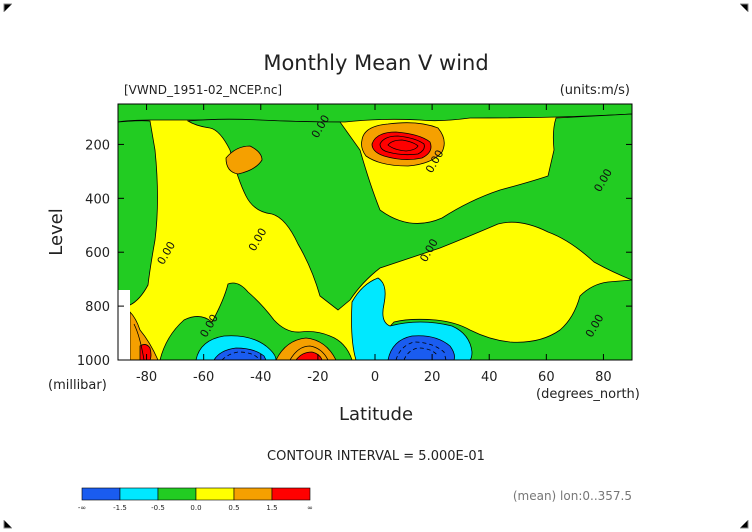  Describe the element at coordinates (588, 394) in the screenshot. I see `x-axis-unit: (degrees_north)` at that location.